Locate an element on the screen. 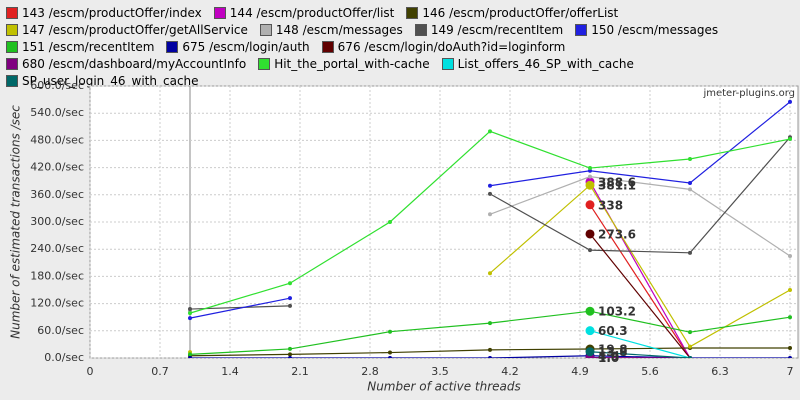  x-tick-label: 2.1 is located at coordinates (300, 371).